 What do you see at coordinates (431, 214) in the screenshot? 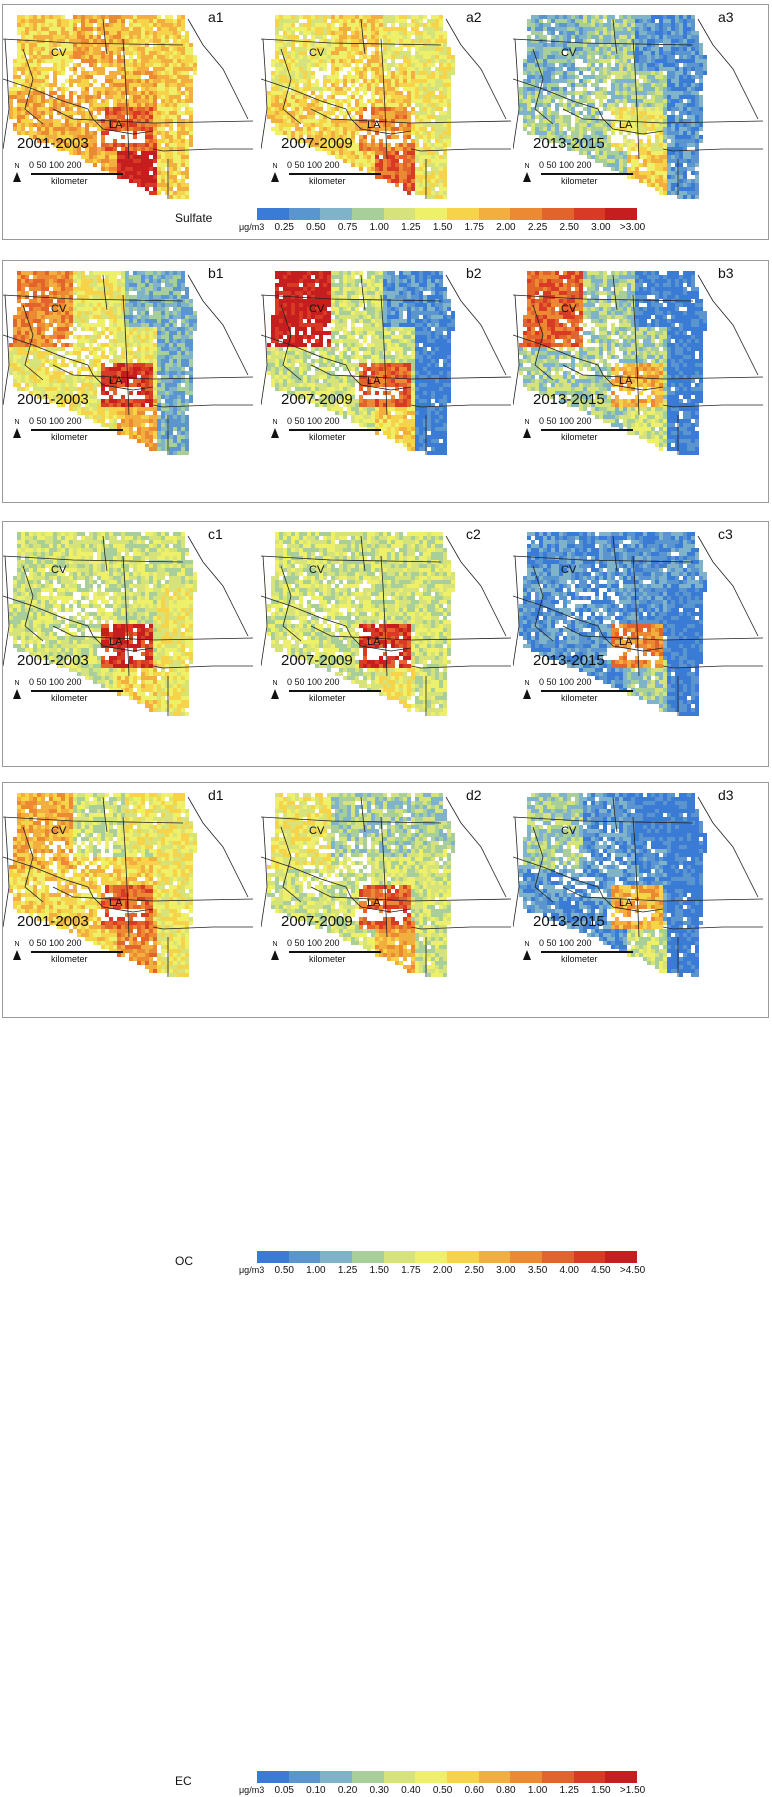
I see `legend-swatch` at bounding box center [431, 214].